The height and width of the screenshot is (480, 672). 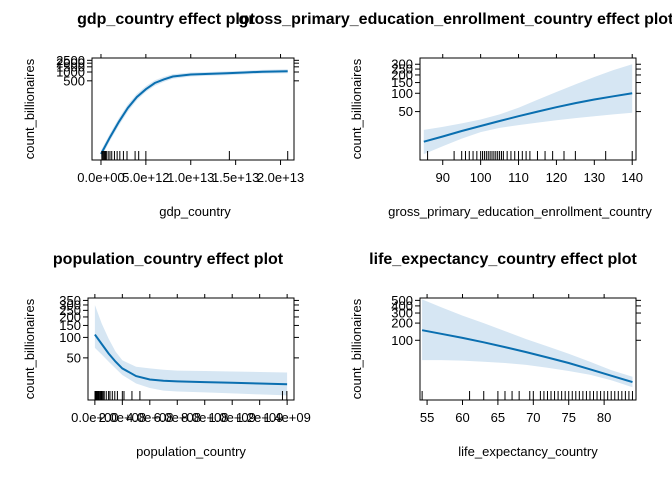 I want to click on y-tick-label: 2000, so click(x=70, y=63).